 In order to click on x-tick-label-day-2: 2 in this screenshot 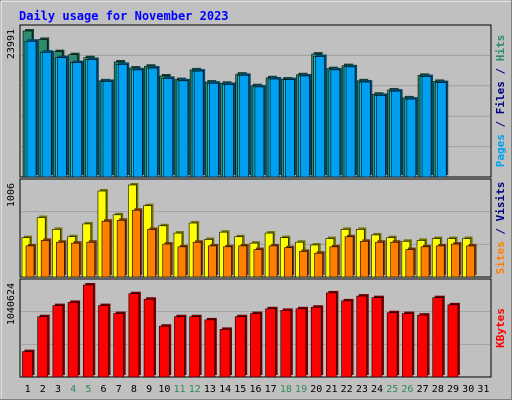, I will do `click(43, 389)`.